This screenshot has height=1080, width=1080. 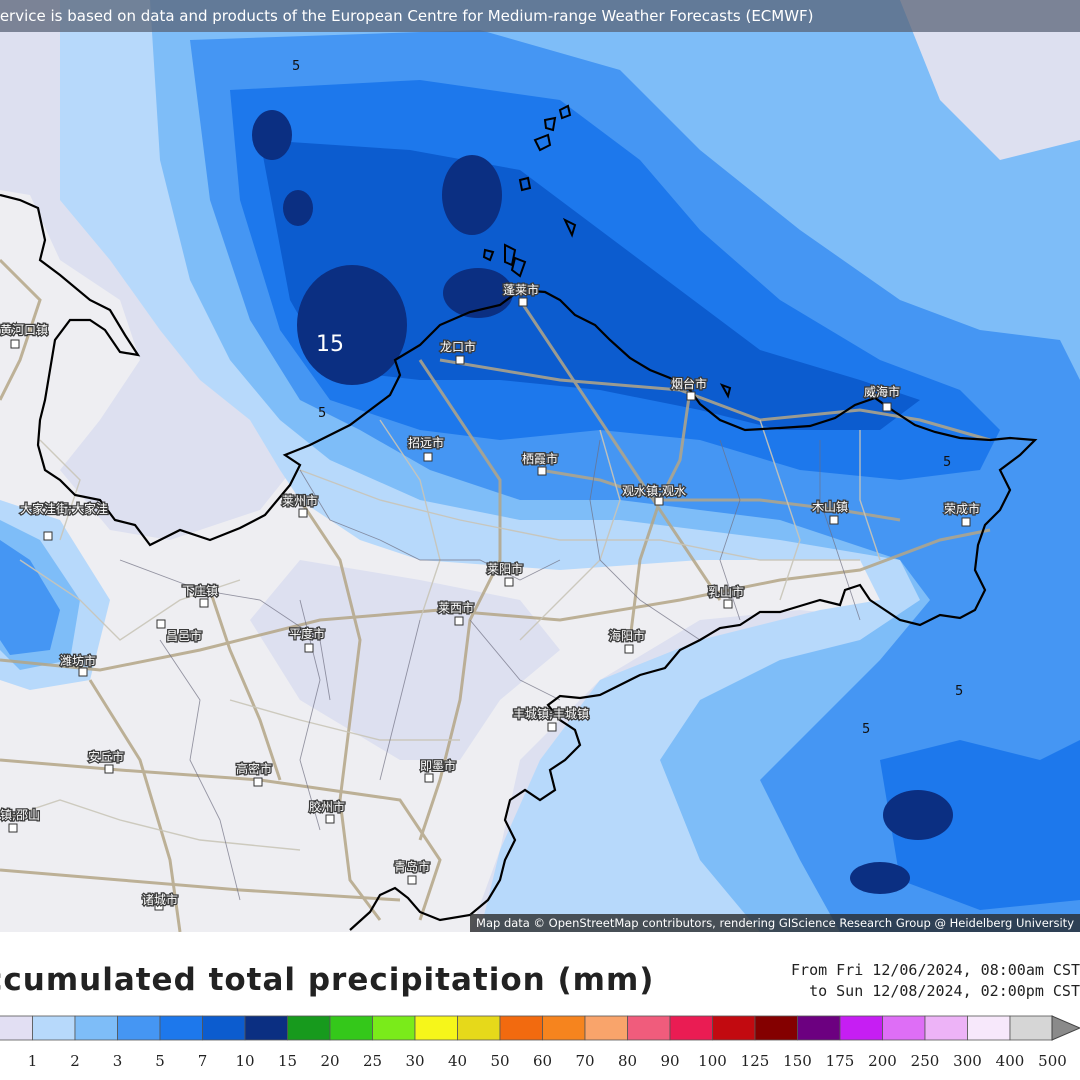 What do you see at coordinates (542, 1061) in the screenshot?
I see `colorbar-tick-label: 60` at bounding box center [542, 1061].